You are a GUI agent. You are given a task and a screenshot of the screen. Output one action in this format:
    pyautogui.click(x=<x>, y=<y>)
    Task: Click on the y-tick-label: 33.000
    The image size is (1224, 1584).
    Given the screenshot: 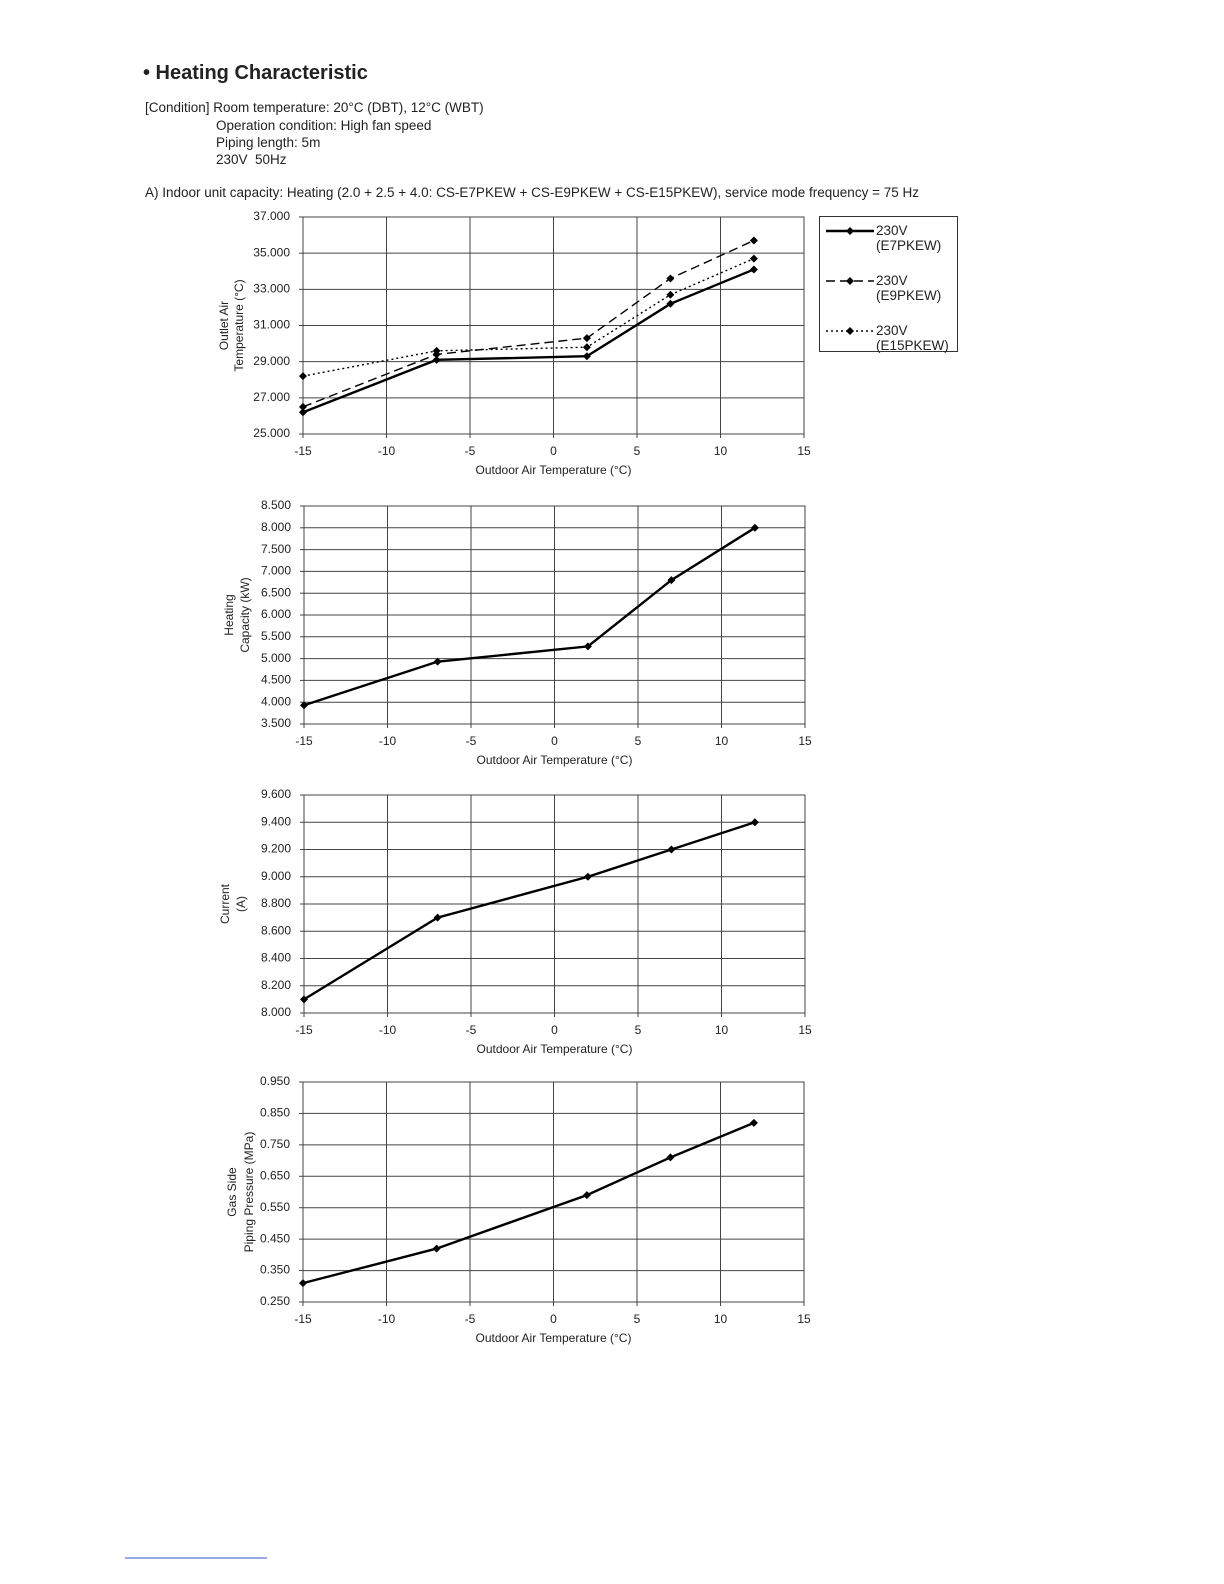 What is the action you would take?
    pyautogui.click(x=271, y=289)
    